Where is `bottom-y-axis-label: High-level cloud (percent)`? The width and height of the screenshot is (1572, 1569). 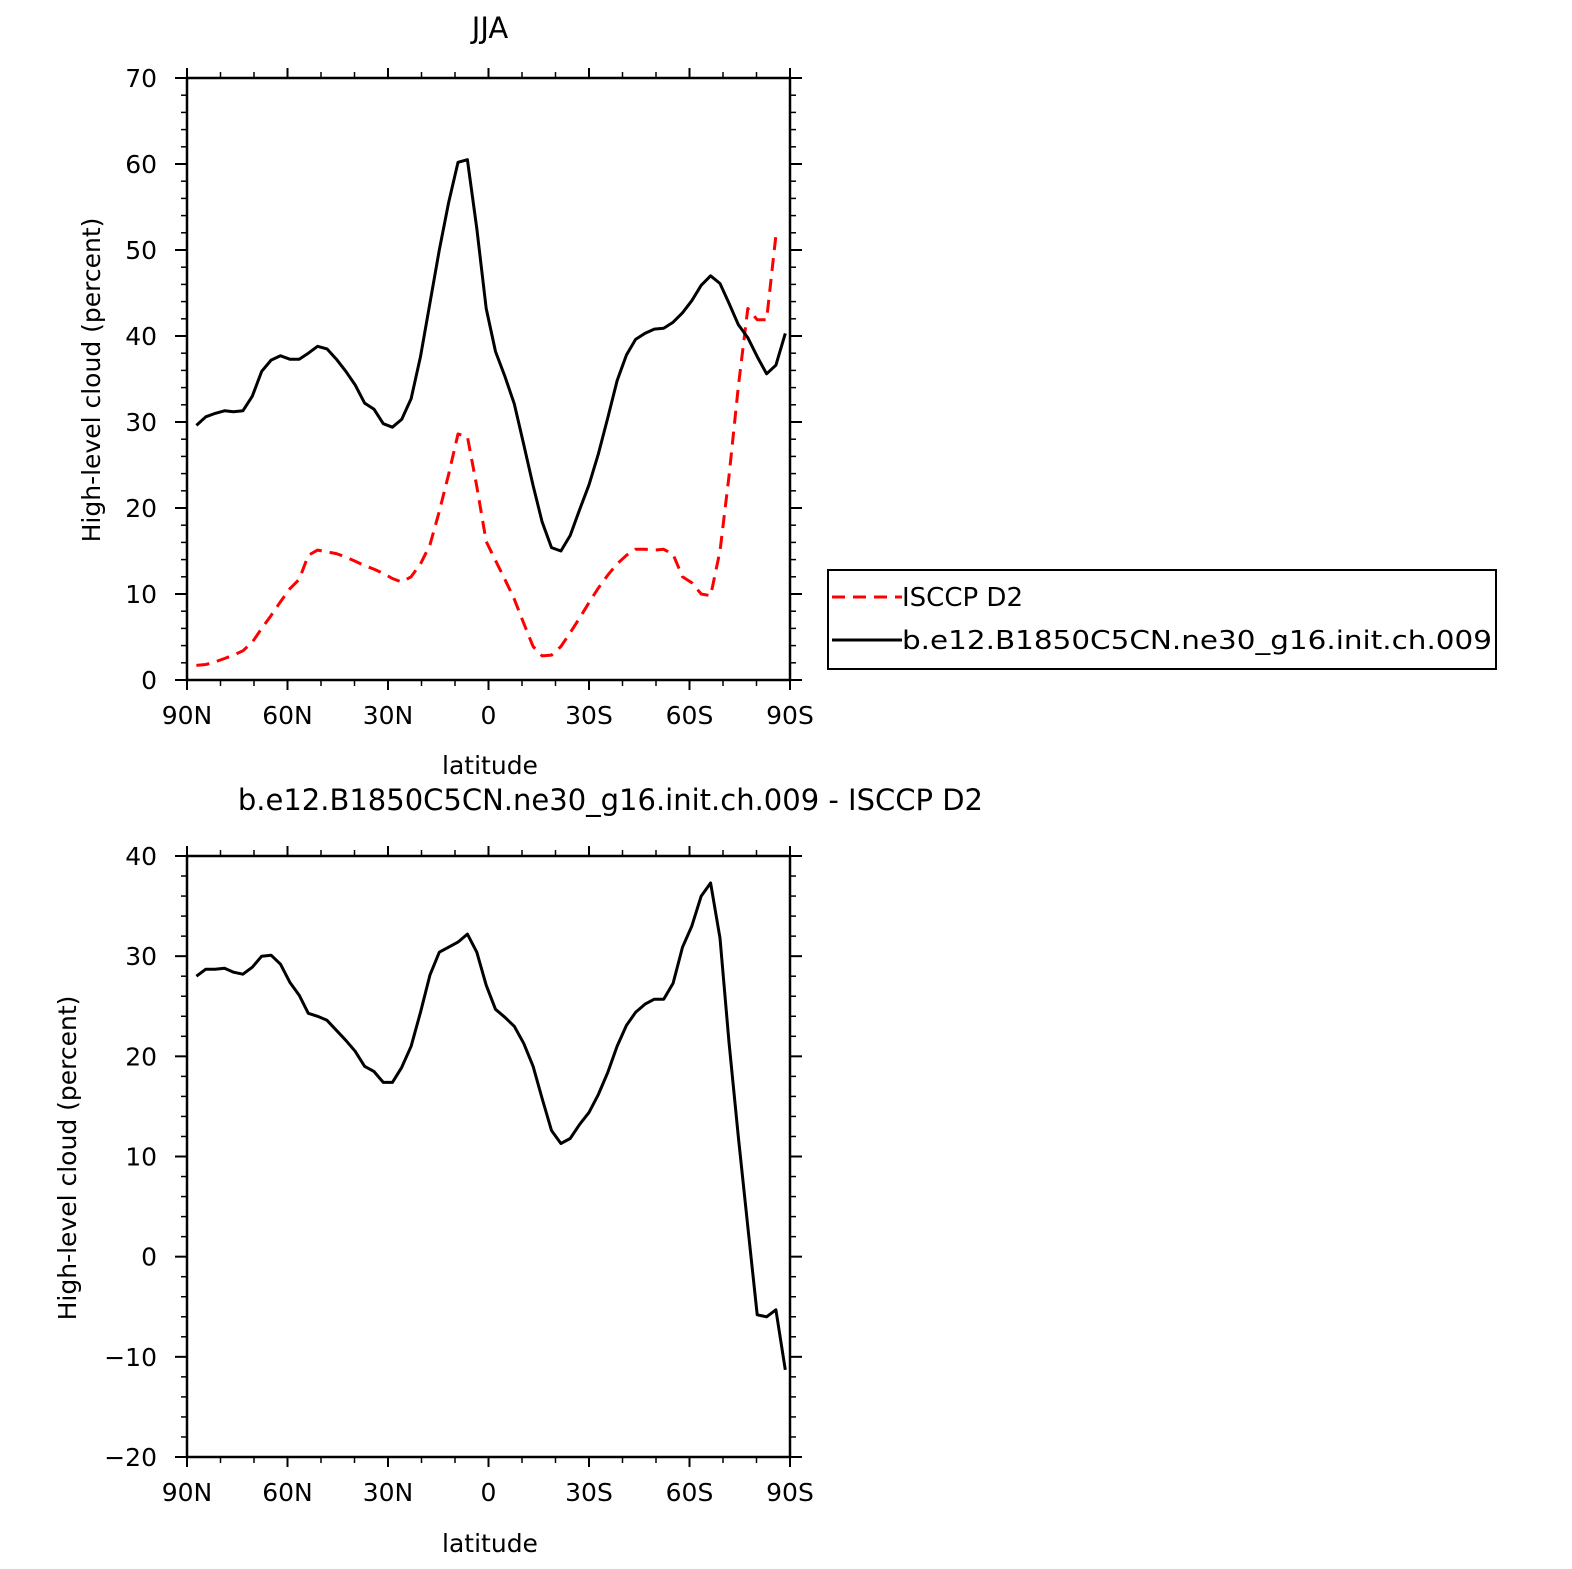 bottom-y-axis-label: High-level cloud (percent) is located at coordinates (67, 1158).